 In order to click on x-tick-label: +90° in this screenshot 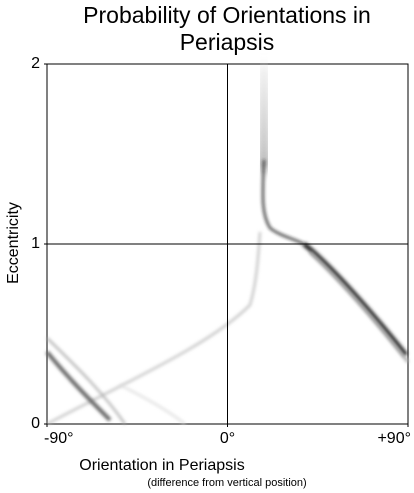, I will do `click(394, 438)`.